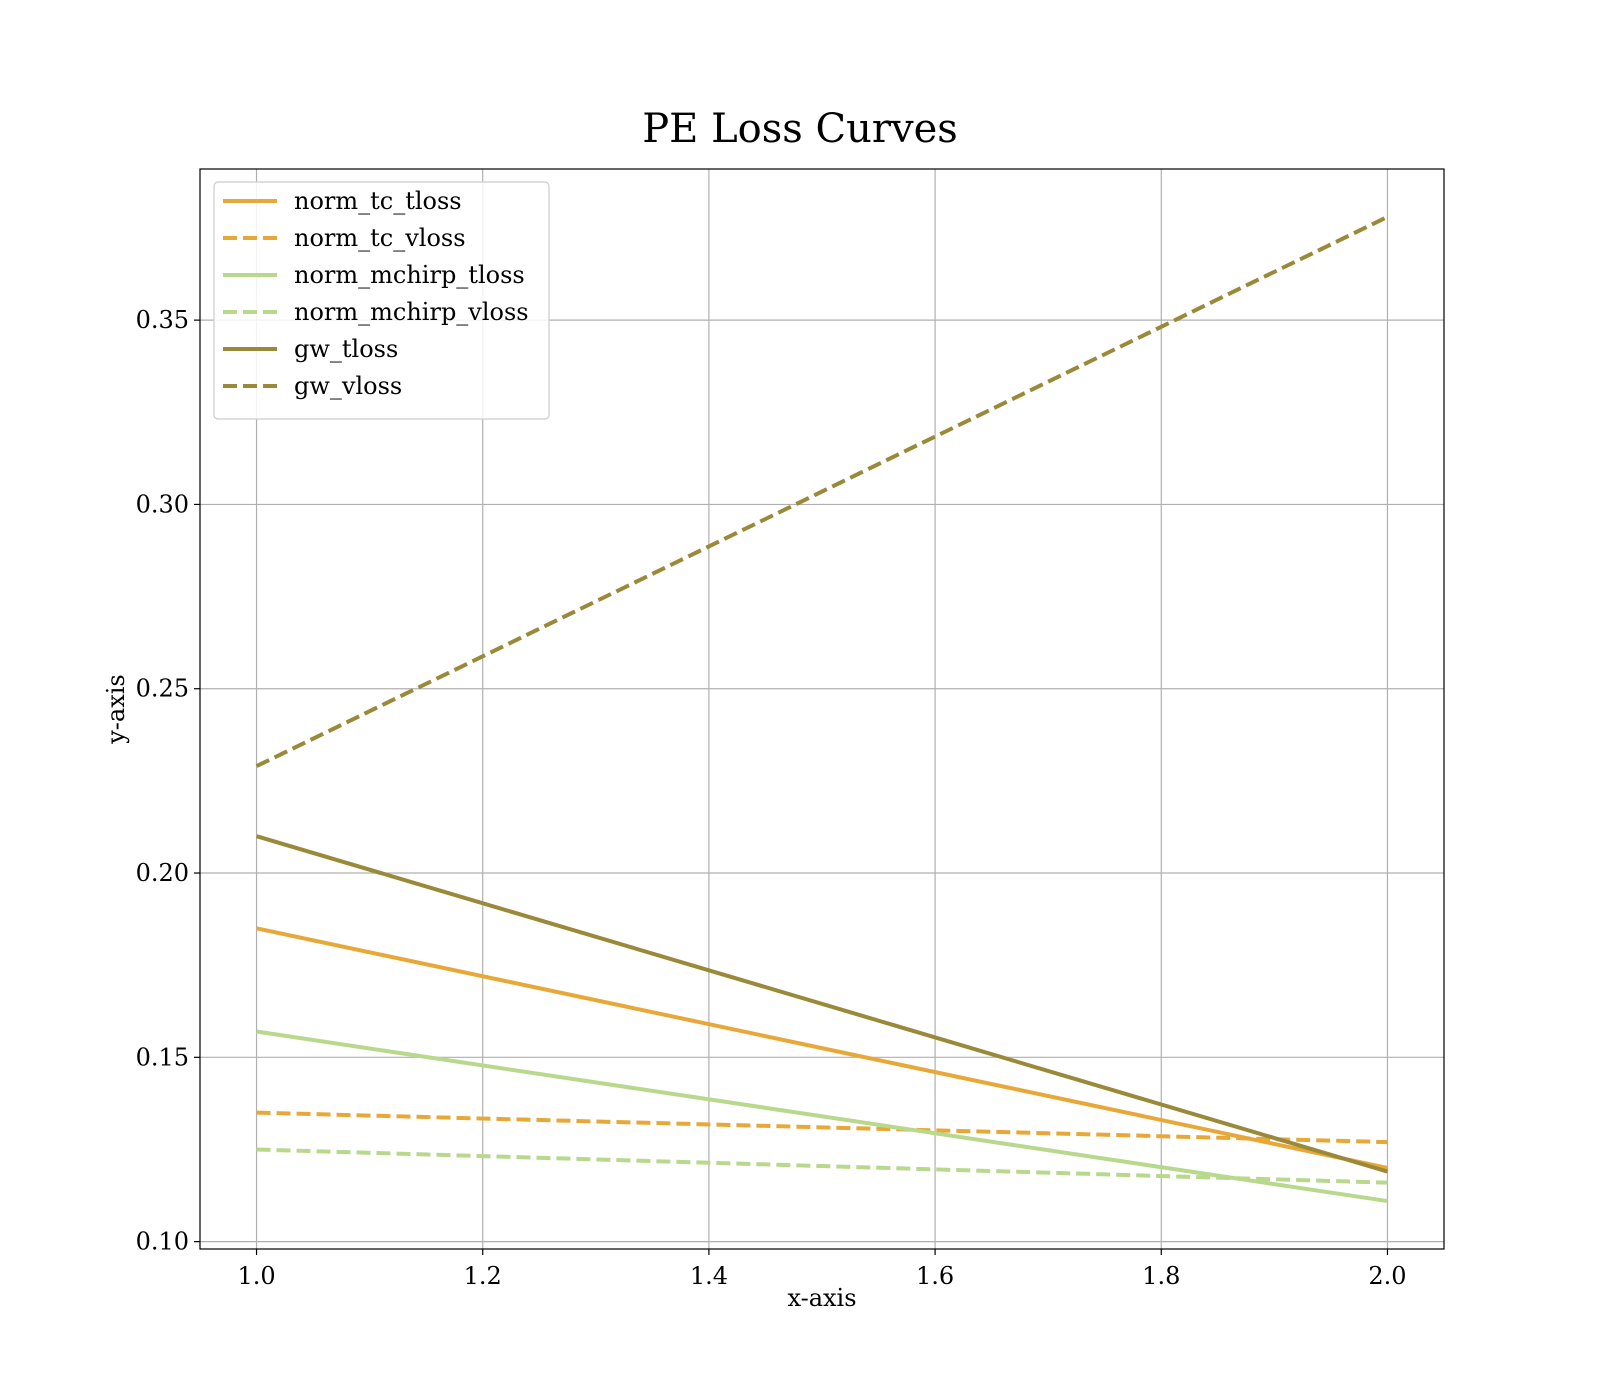 Image resolution: width=1600 pixels, height=1400 pixels. What do you see at coordinates (162, 873) in the screenshot?
I see `y-tick-label: 0.20` at bounding box center [162, 873].